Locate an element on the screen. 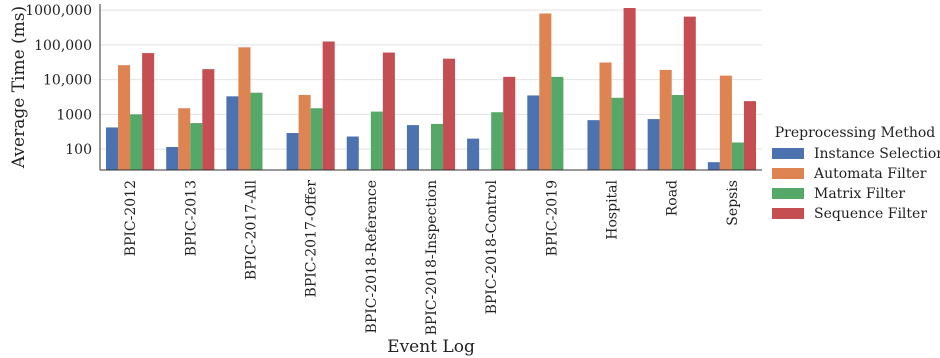  x-tick-label: BPIC-2018-Reference is located at coordinates (372, 256).